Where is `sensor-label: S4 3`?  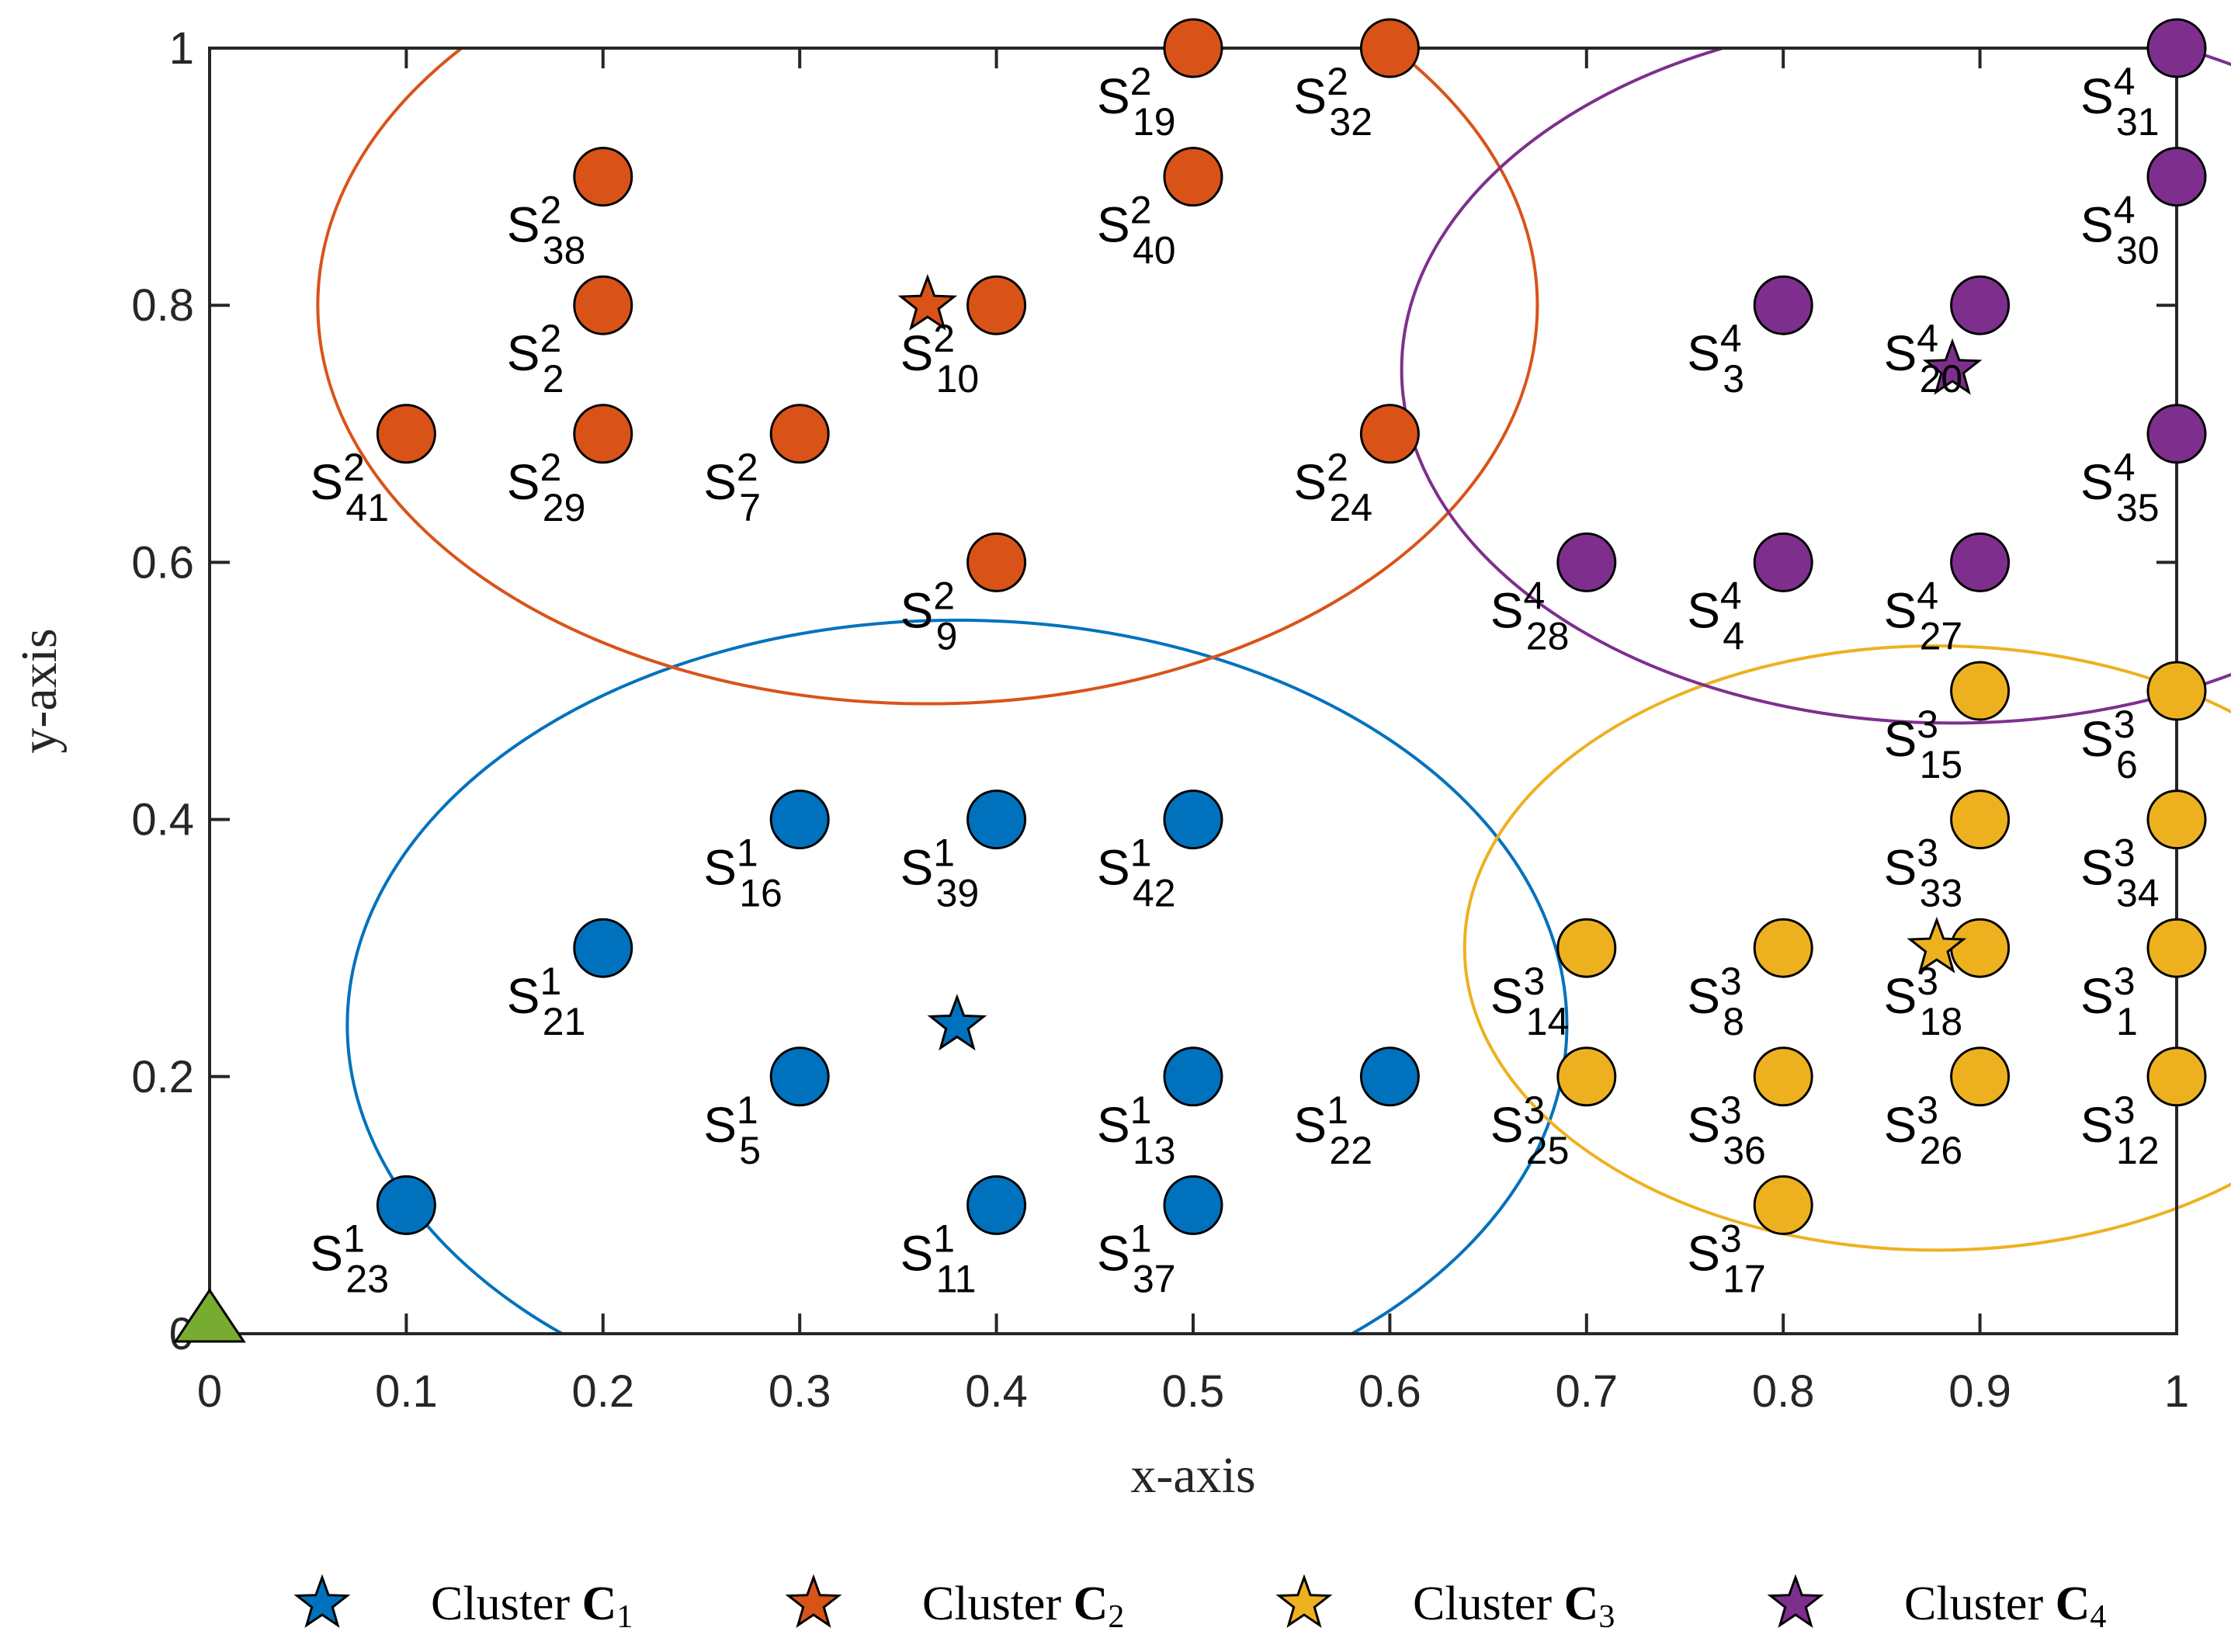 sensor-label: S4 3 is located at coordinates (1715, 359).